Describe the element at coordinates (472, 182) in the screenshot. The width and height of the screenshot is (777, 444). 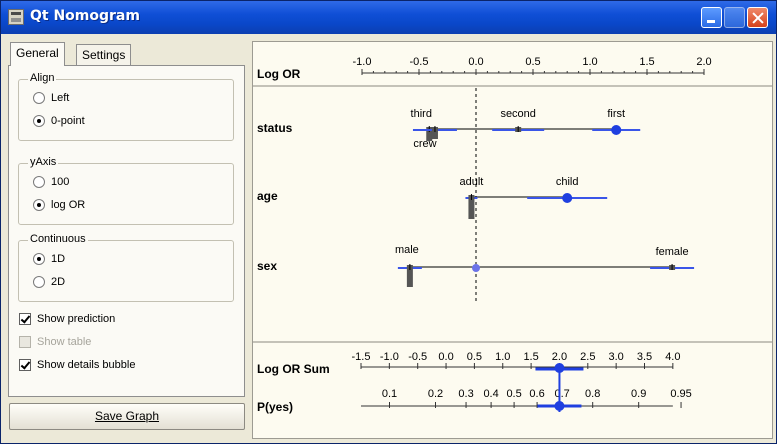
I see `value-label-adult: adult` at that location.